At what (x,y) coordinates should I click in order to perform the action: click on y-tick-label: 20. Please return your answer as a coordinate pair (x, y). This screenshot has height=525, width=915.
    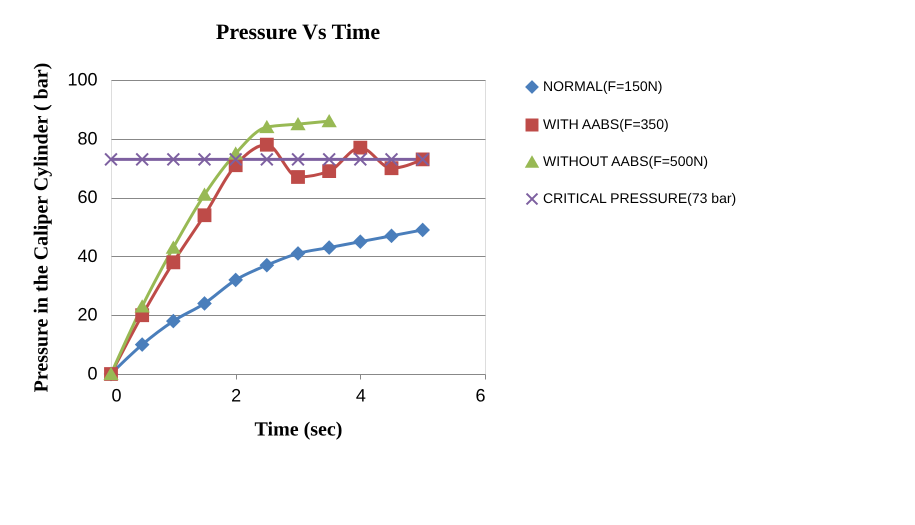
    Looking at the image, I should click on (87, 314).